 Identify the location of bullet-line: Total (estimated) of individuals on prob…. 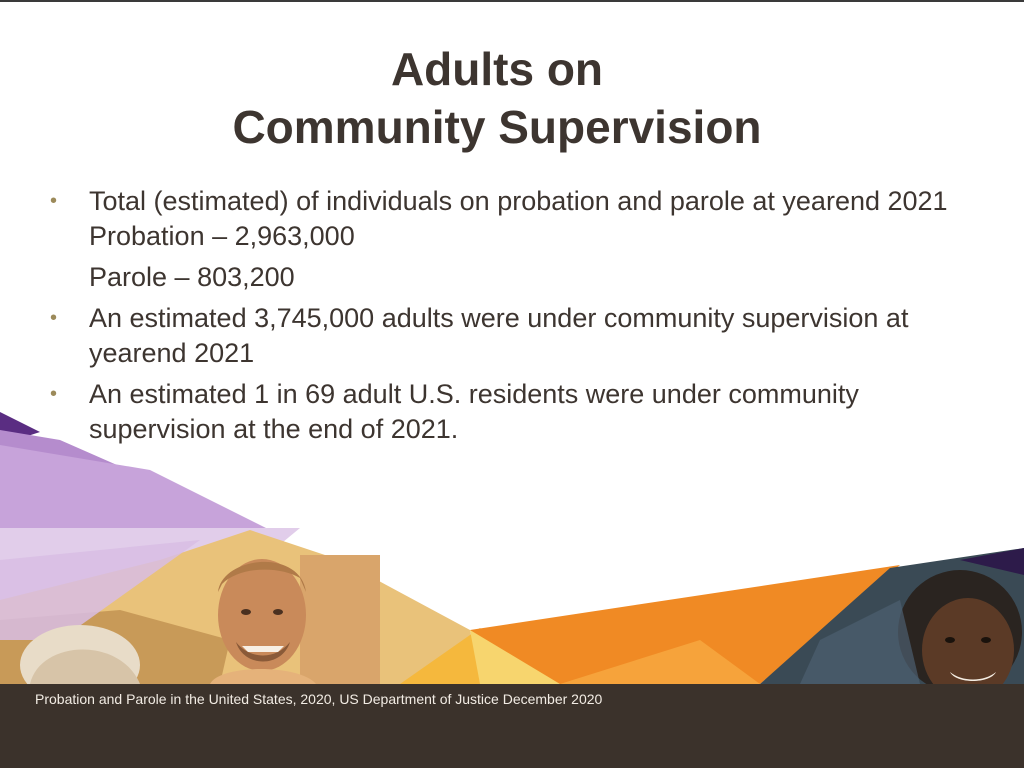
(518, 201).